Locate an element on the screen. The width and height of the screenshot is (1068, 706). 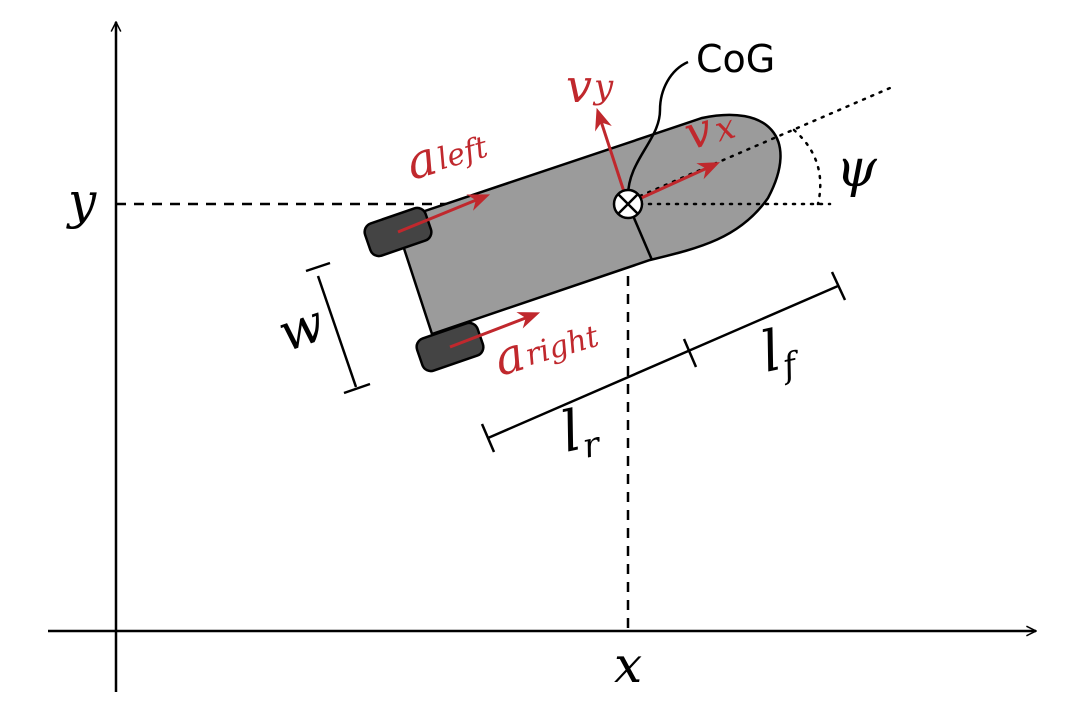
a-left-label: aleft is located at coordinates (447, 153).